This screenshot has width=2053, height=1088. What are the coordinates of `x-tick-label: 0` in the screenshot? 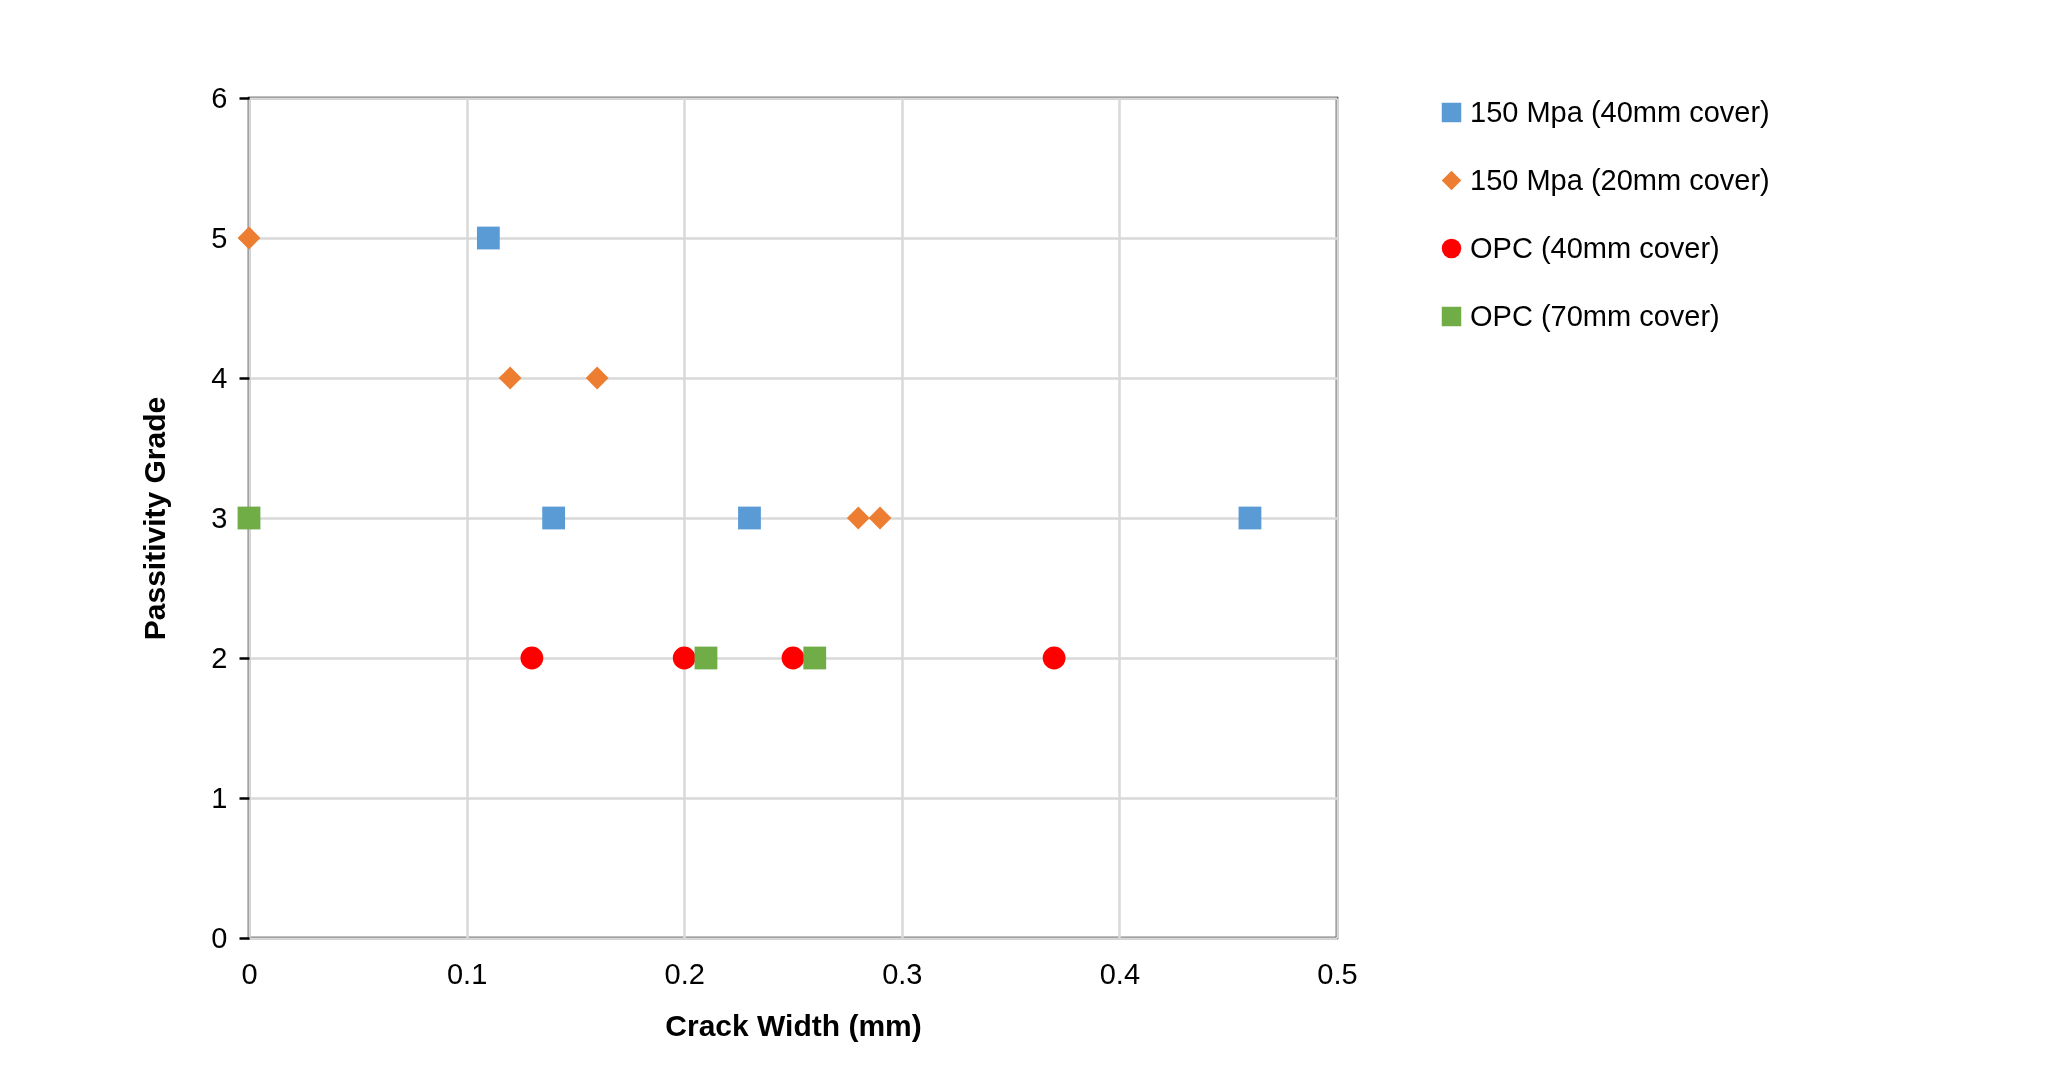 It's located at (249, 973).